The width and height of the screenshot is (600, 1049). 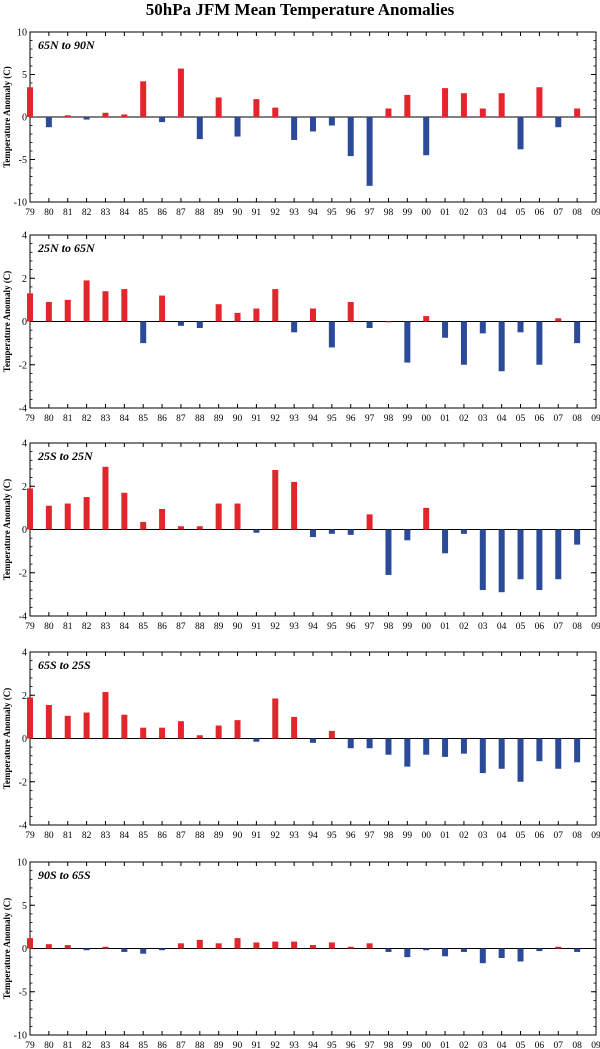 I want to click on x-tick-label: 80, so click(x=49, y=627).